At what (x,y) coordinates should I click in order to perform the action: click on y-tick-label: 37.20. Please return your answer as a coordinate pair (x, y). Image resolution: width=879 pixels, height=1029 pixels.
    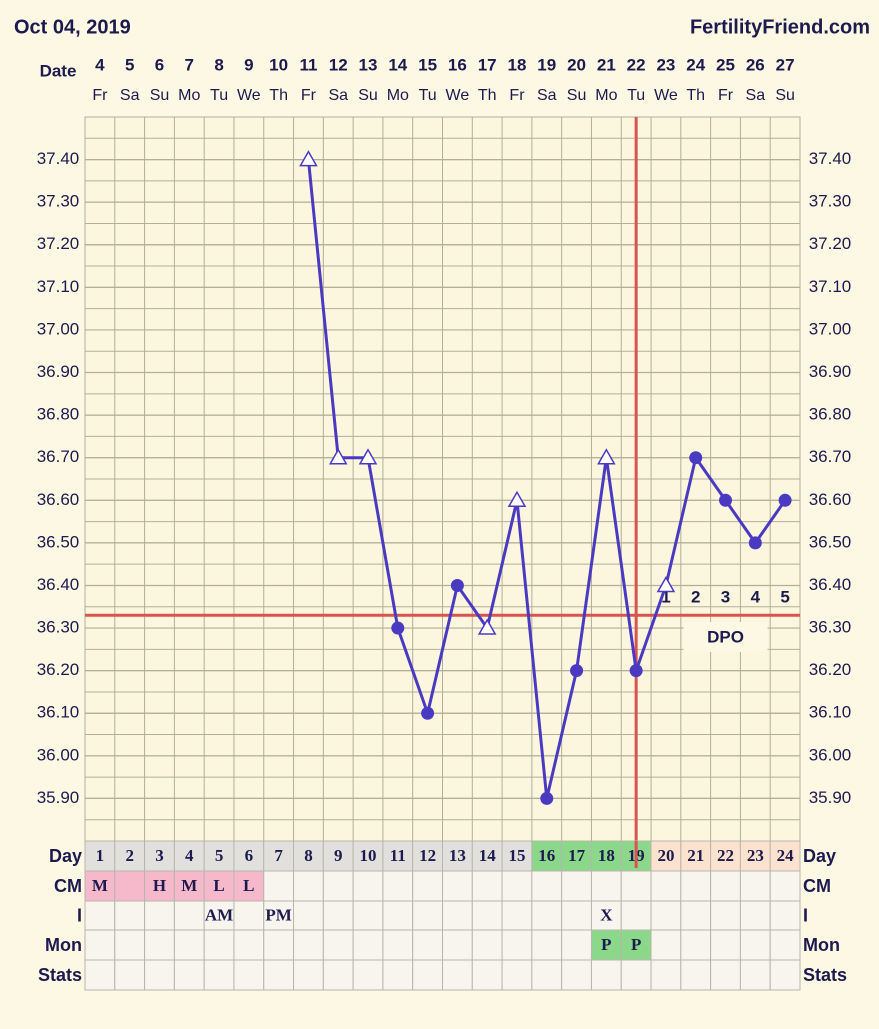
    Looking at the image, I should click on (58, 243).